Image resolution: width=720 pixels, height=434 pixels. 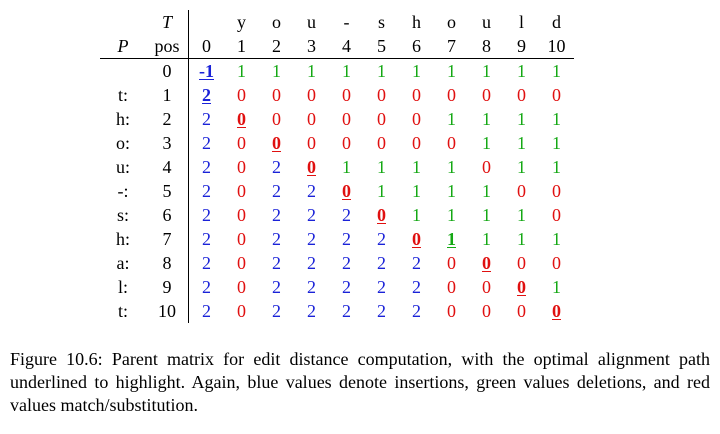 I want to click on text-char-header: -, so click(x=346, y=22).